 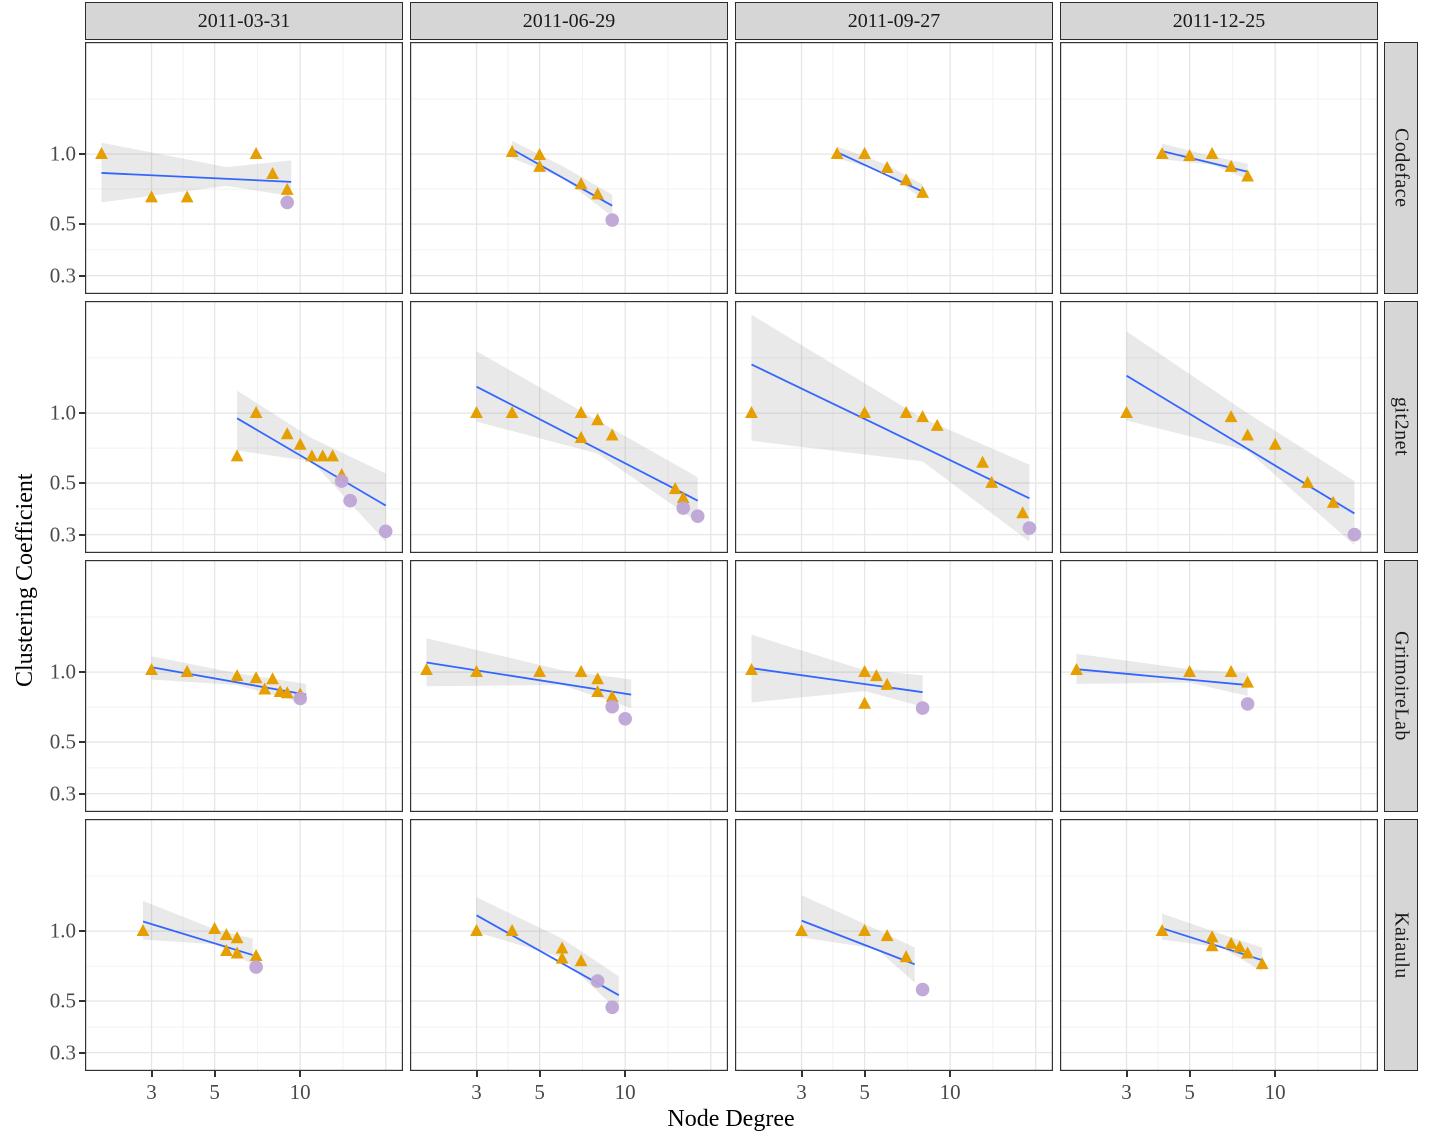 I want to click on facet-row-strip-label: Codeface, so click(x=1401, y=168).